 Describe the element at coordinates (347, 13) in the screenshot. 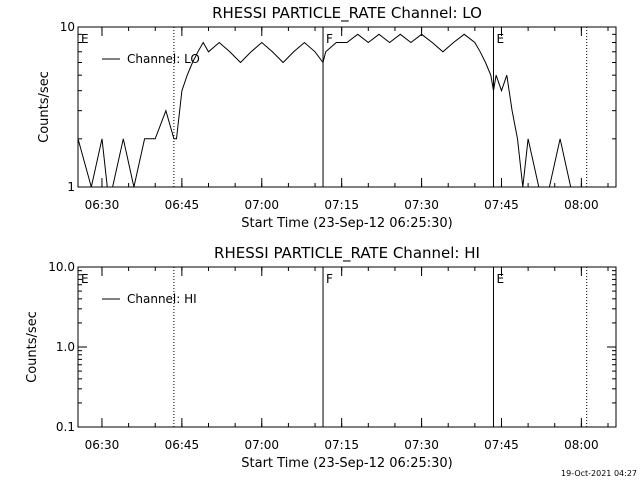

I see `chart-title: RHESSI PARTICLE_RATE Channel: LO` at that location.